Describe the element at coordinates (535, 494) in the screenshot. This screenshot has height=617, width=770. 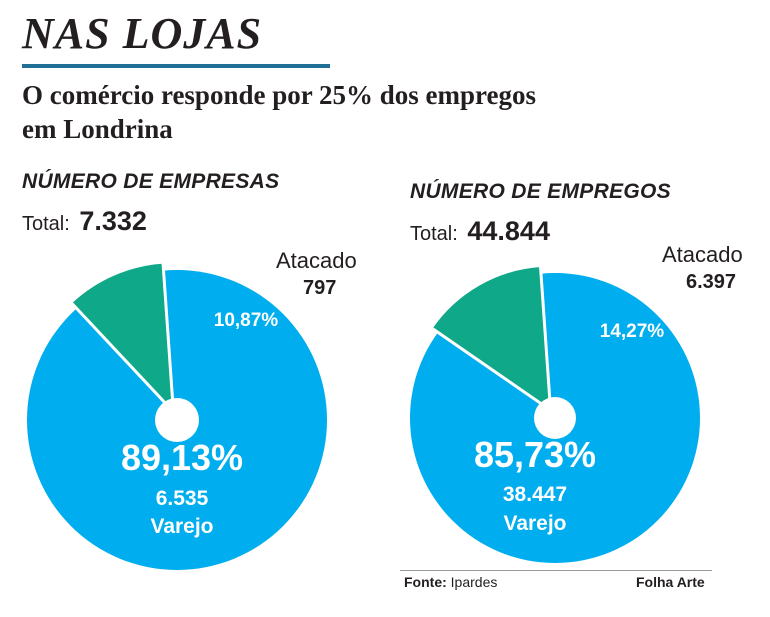
I see `varejo-value-label: 38.447` at that location.